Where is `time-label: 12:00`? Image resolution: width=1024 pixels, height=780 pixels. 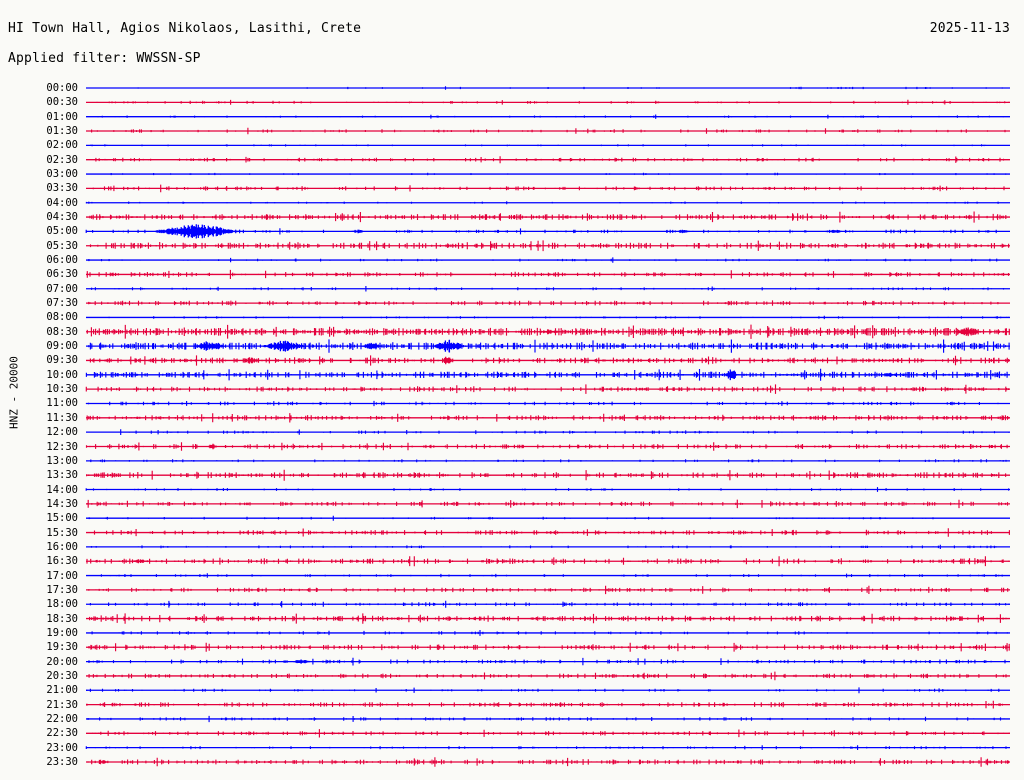 time-label: 12:00 is located at coordinates (62, 432).